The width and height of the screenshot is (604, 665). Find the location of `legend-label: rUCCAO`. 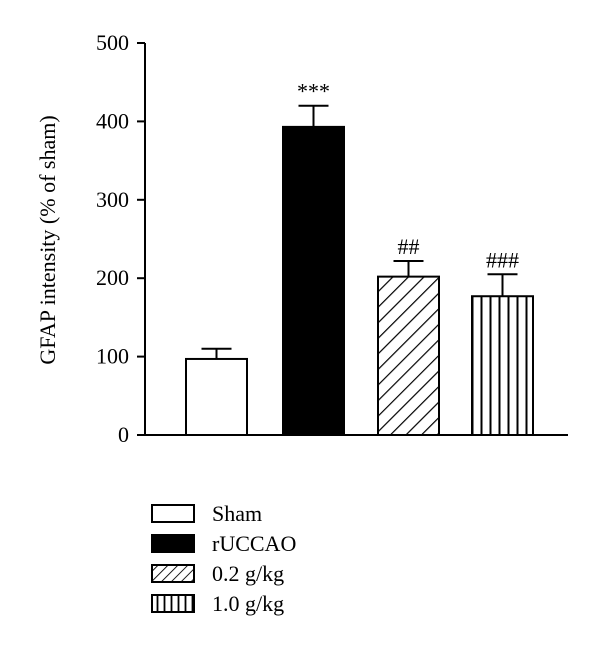

legend-label: rUCCAO is located at coordinates (254, 543).